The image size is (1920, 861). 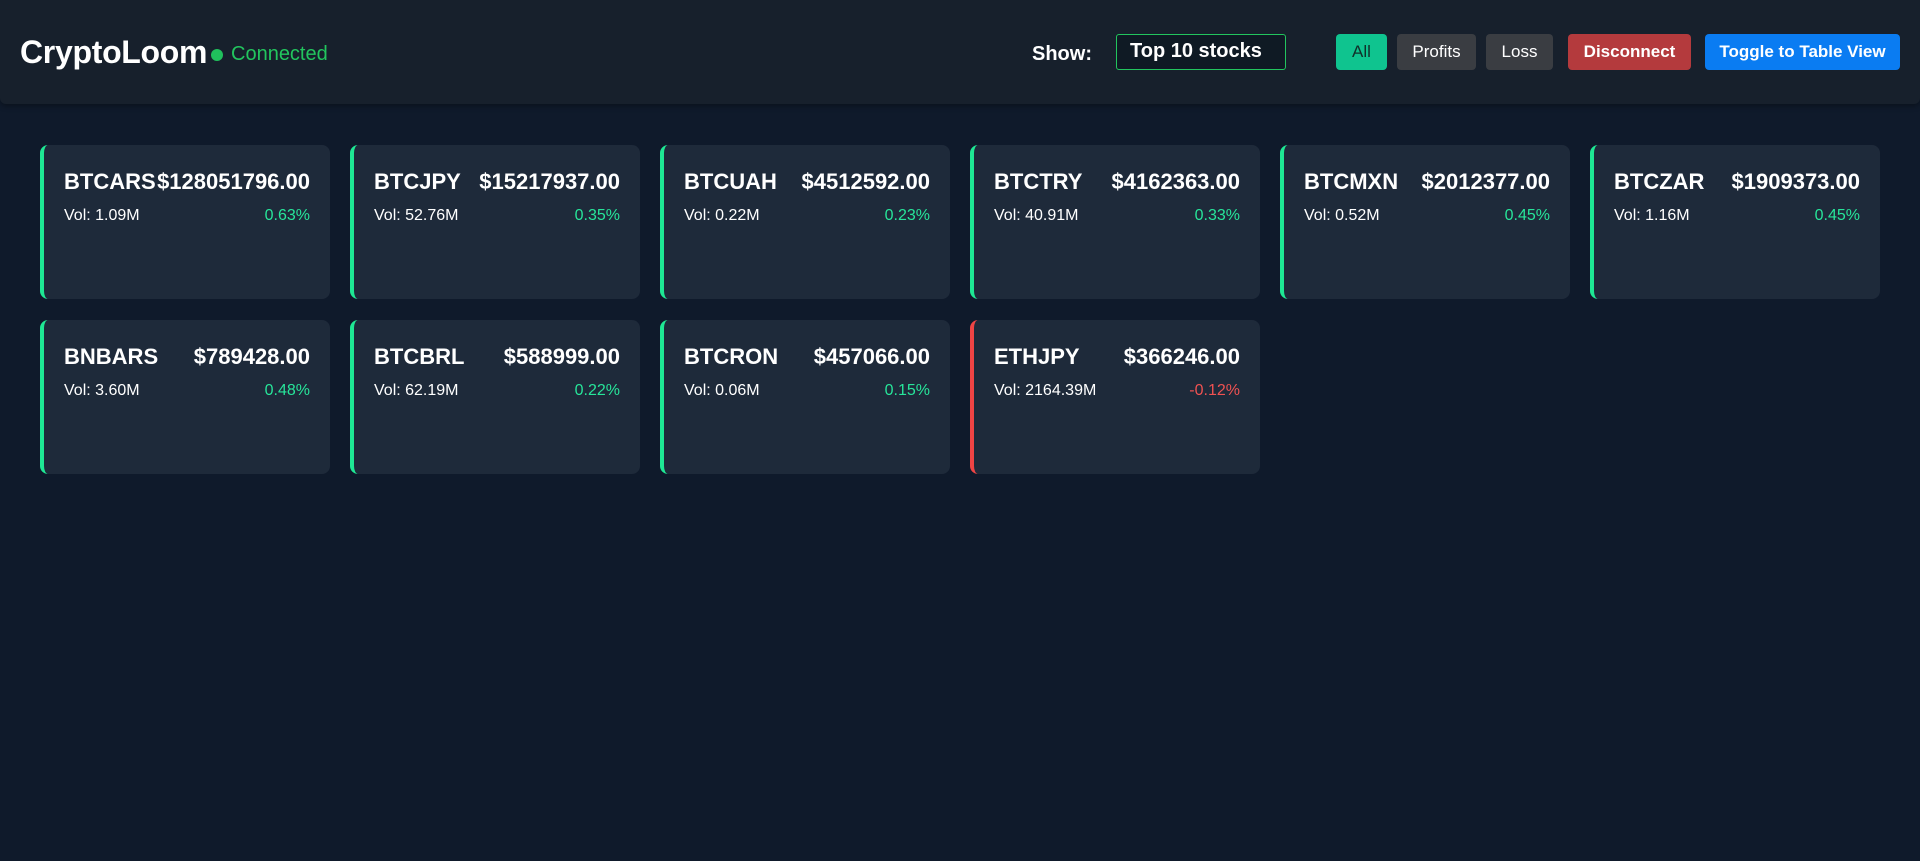 I want to click on ticker-change: 0.48%, so click(x=287, y=390).